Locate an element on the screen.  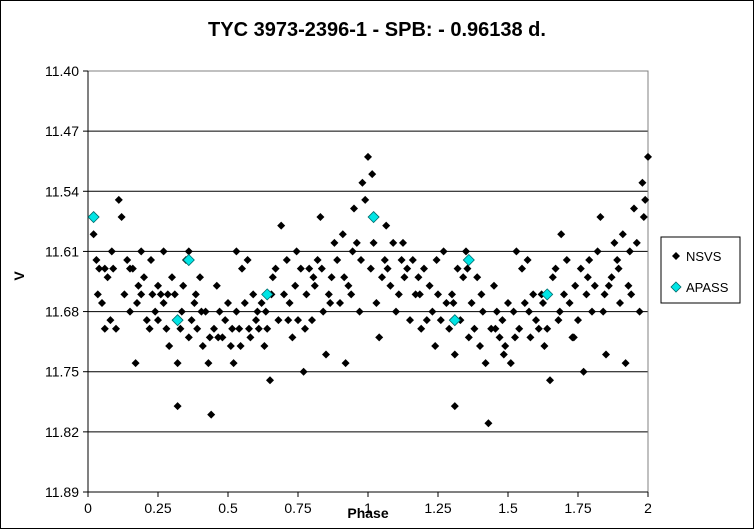
legend-box is located at coordinates (700, 270).